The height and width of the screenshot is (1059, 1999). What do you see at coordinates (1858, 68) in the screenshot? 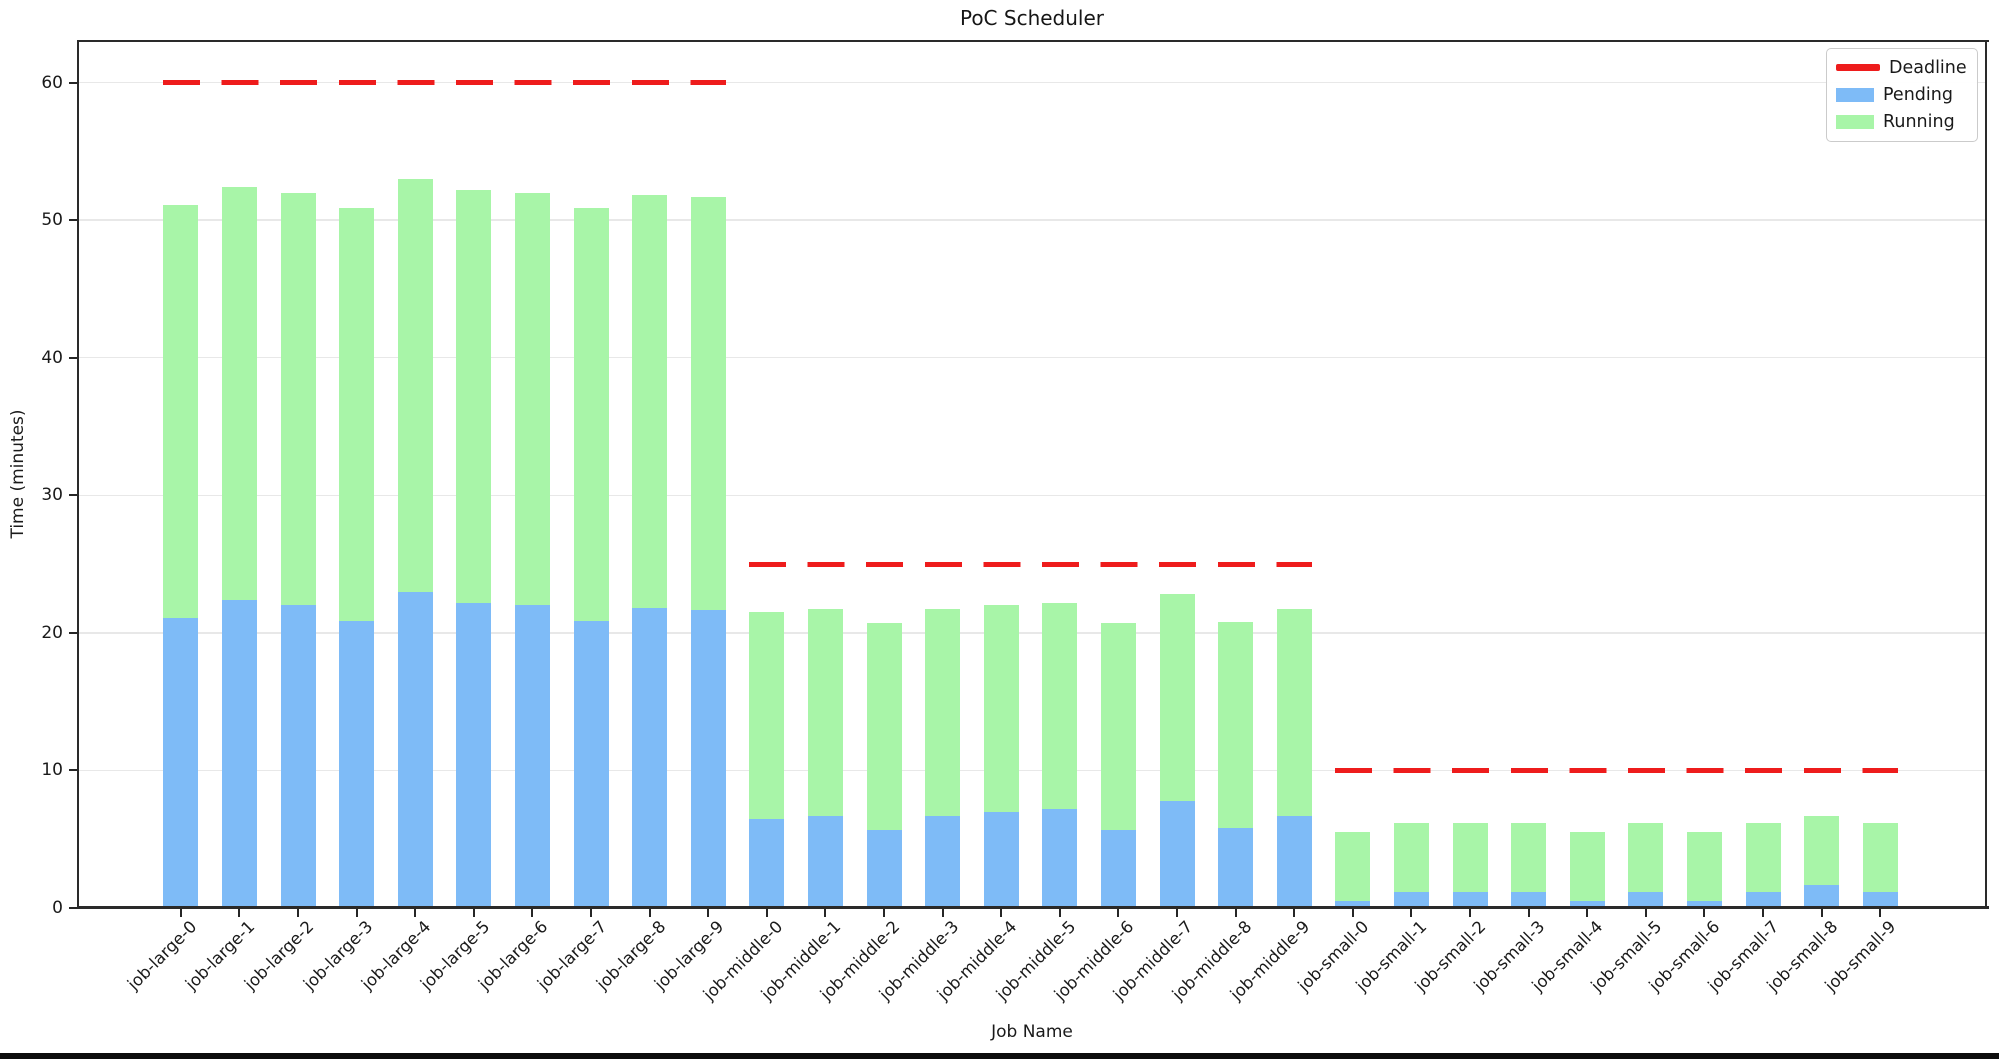
I see `legend-swatch-deadline` at bounding box center [1858, 68].